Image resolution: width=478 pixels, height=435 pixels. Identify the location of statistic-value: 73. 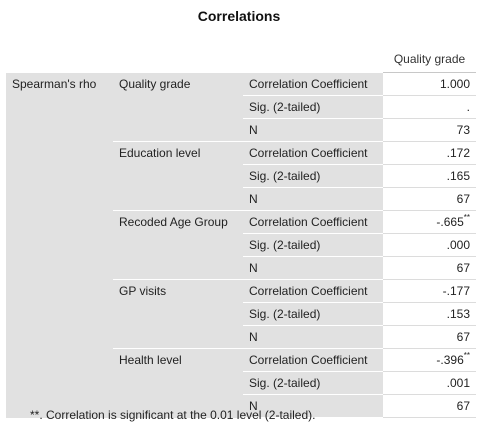
(429, 130).